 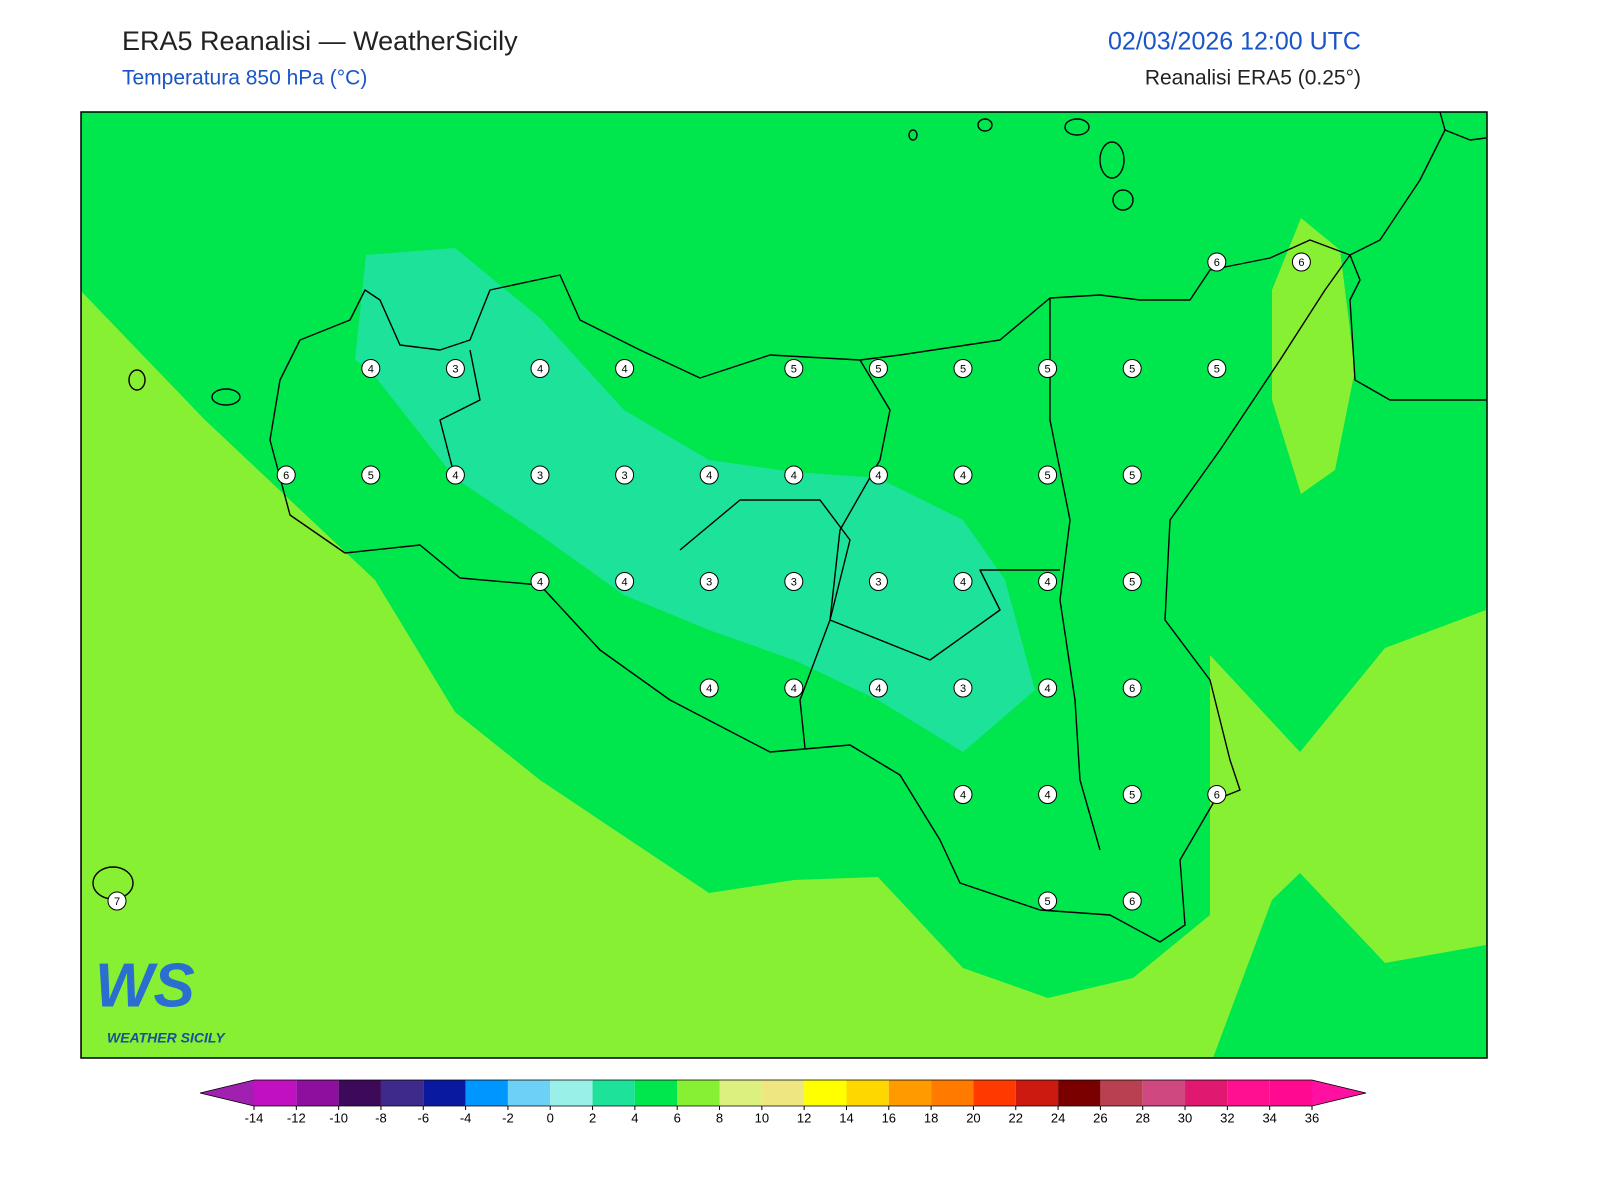 What do you see at coordinates (254, 1117) in the screenshot?
I see `colorbar-tick-label: -14` at bounding box center [254, 1117].